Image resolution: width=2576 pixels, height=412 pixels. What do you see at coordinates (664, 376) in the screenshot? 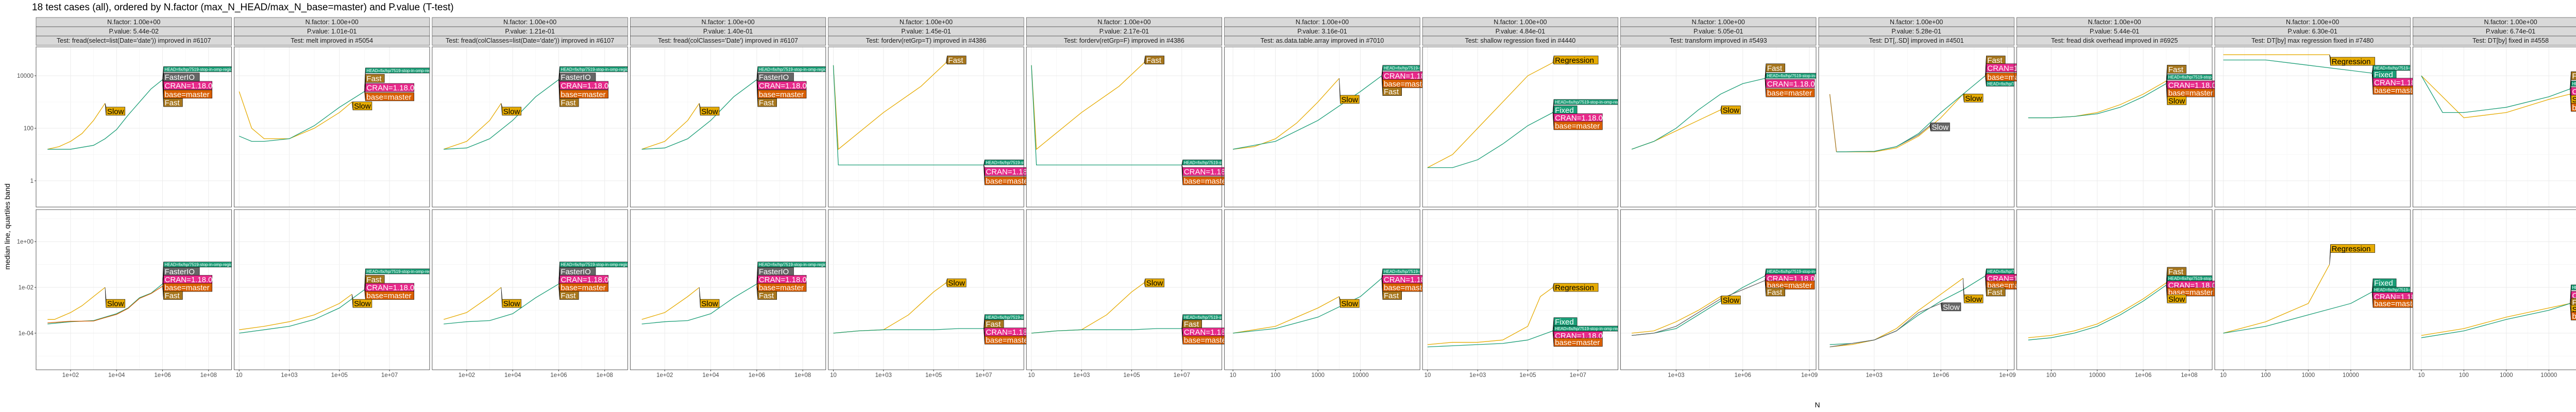
I see `x-tick-label: 1e+02` at bounding box center [664, 376].